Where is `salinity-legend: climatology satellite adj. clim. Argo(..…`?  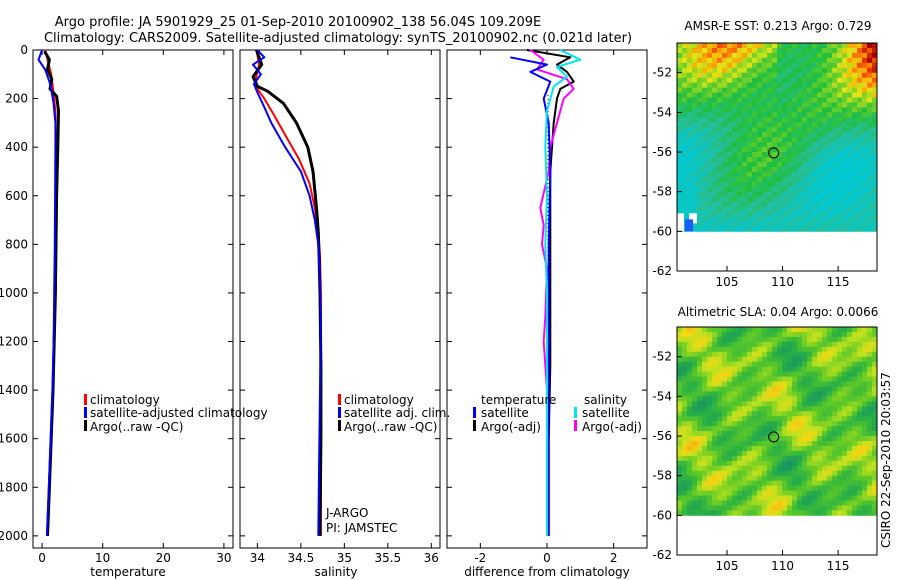
salinity-legend: climatology satellite adj. clim. Argo(..… is located at coordinates (394, 413).